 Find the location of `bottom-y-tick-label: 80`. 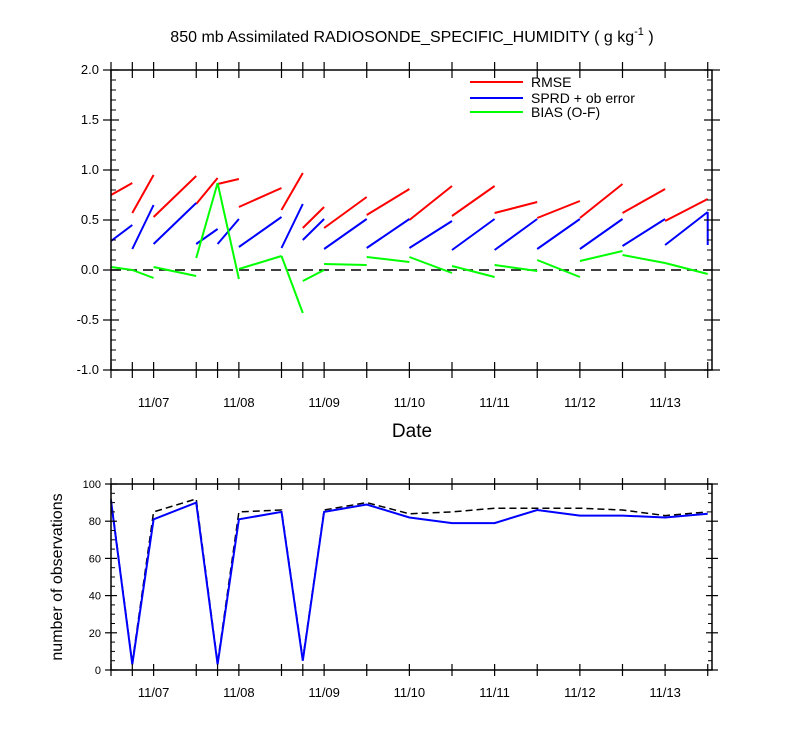

bottom-y-tick-label: 80 is located at coordinates (95, 522).